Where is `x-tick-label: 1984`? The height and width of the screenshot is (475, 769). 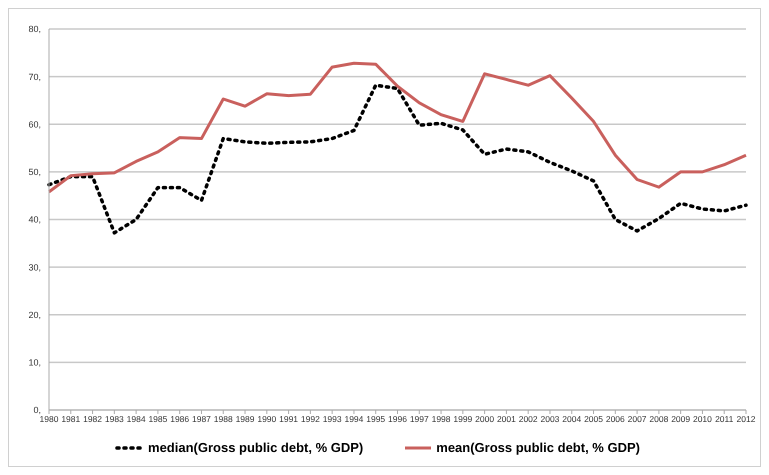 x-tick-label: 1984 is located at coordinates (136, 419).